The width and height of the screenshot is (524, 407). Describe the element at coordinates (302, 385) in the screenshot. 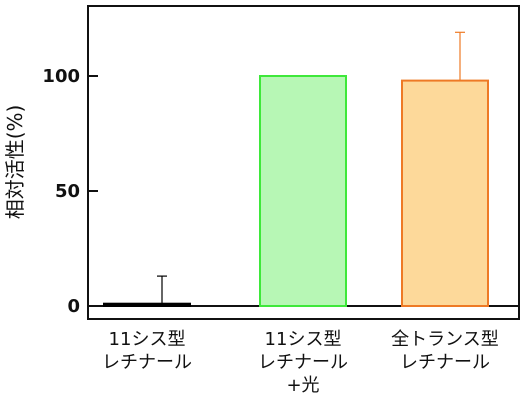

I see `x-category-line: +光` at that location.